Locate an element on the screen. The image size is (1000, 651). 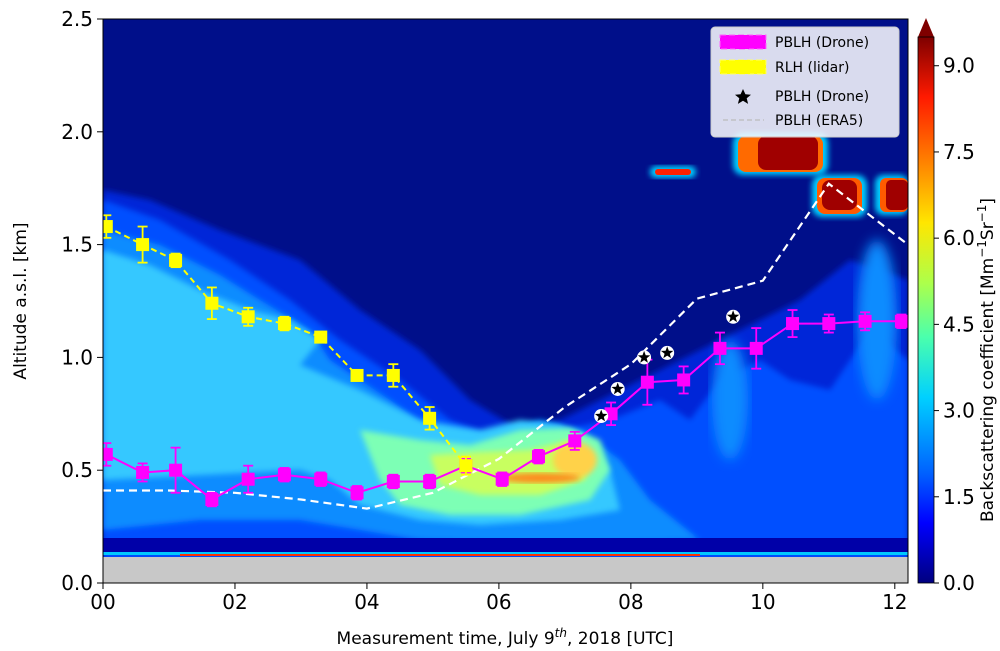
colorbar-tick-label: 9.0 is located at coordinates (959, 66).